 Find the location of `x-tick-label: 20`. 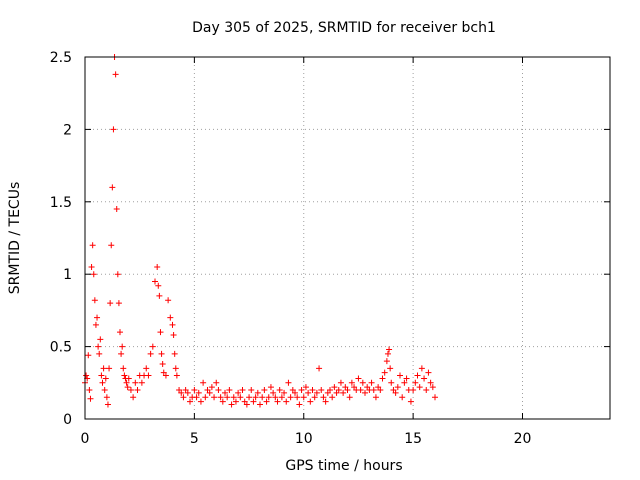

x-tick-label: 20 is located at coordinates (523, 439).